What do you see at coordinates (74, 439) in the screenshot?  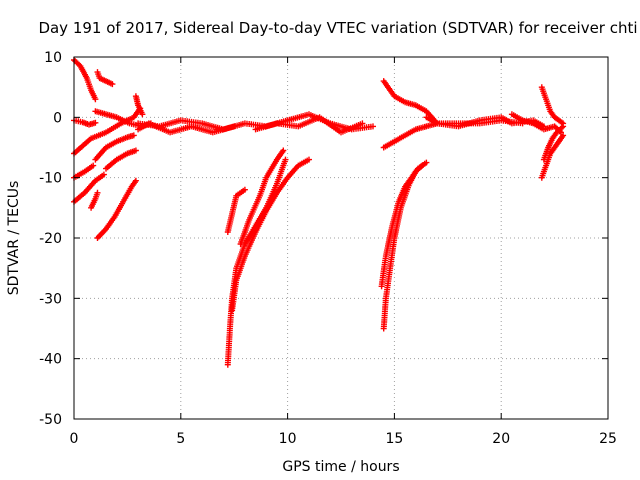 I see `x-tick-label: 0` at bounding box center [74, 439].